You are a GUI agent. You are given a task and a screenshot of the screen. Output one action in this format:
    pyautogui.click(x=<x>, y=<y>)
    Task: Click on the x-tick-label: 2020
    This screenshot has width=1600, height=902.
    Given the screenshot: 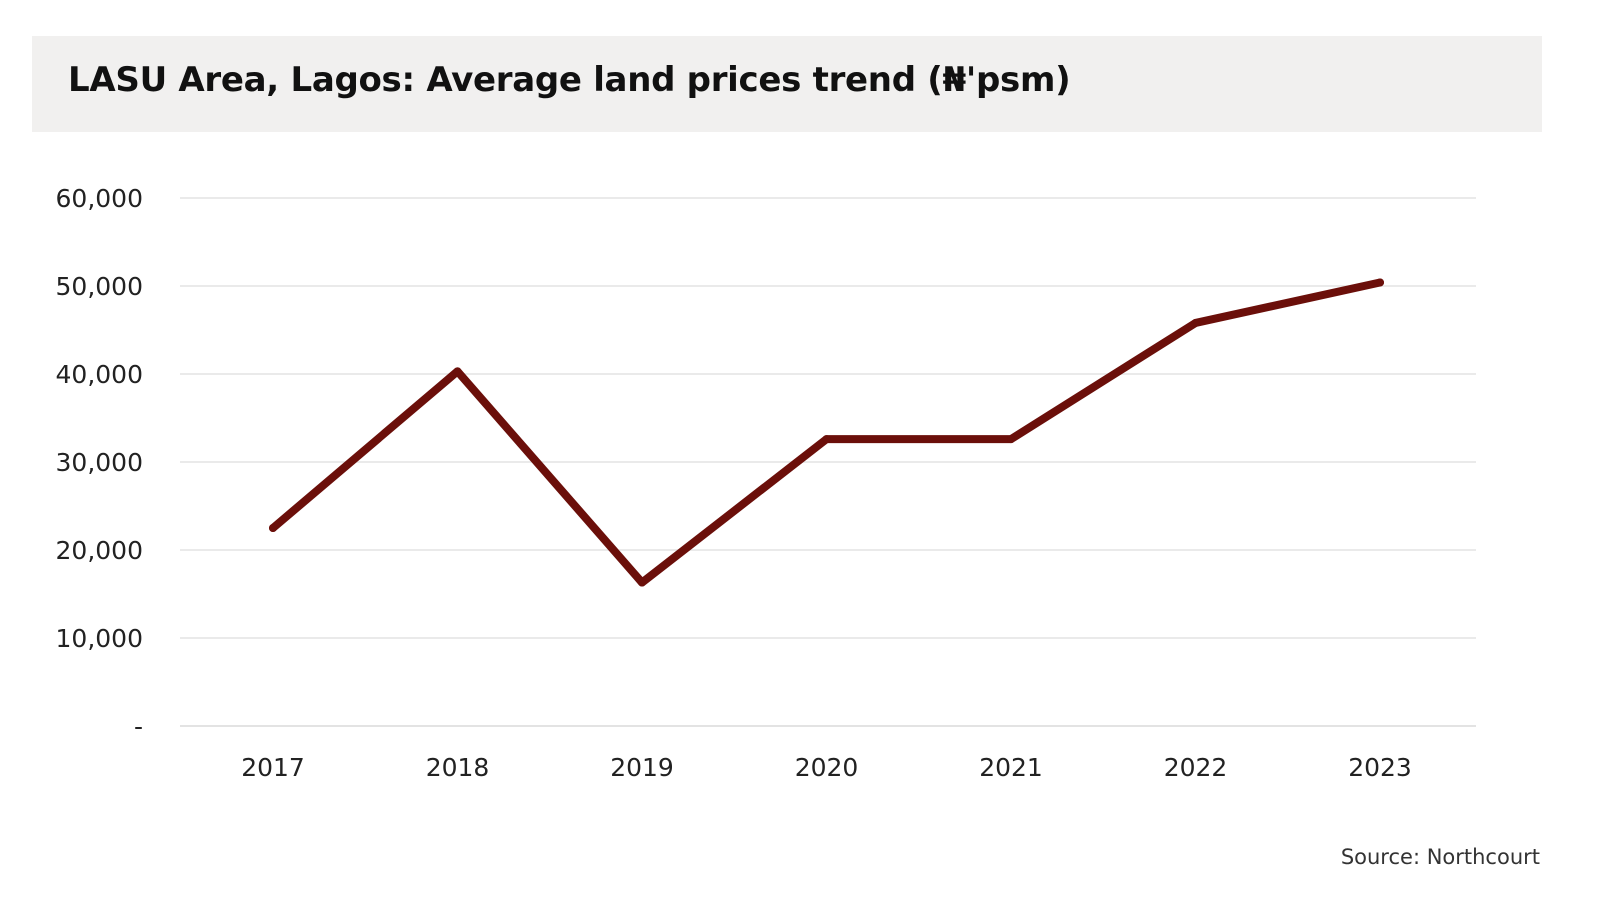 What is the action you would take?
    pyautogui.click(x=827, y=767)
    